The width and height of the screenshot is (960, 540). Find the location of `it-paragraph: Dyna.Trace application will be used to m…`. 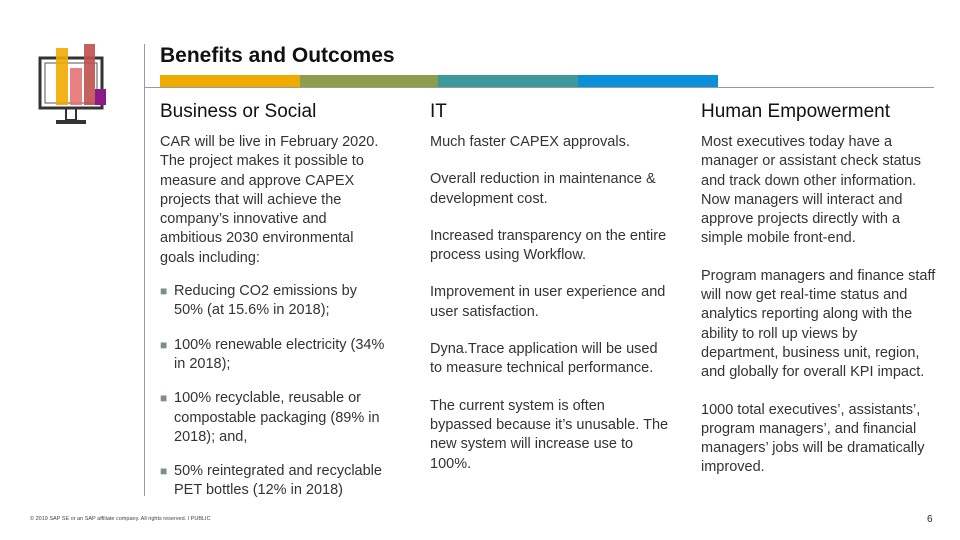

it-paragraph: Dyna.Trace application will be used to m… is located at coordinates (544, 359).